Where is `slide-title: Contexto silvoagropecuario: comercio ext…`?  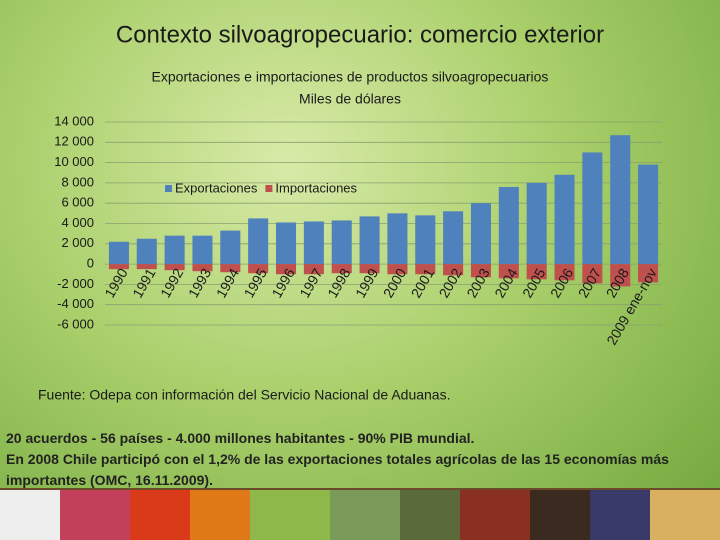 slide-title: Contexto silvoagropecuario: comercio ext… is located at coordinates (360, 34).